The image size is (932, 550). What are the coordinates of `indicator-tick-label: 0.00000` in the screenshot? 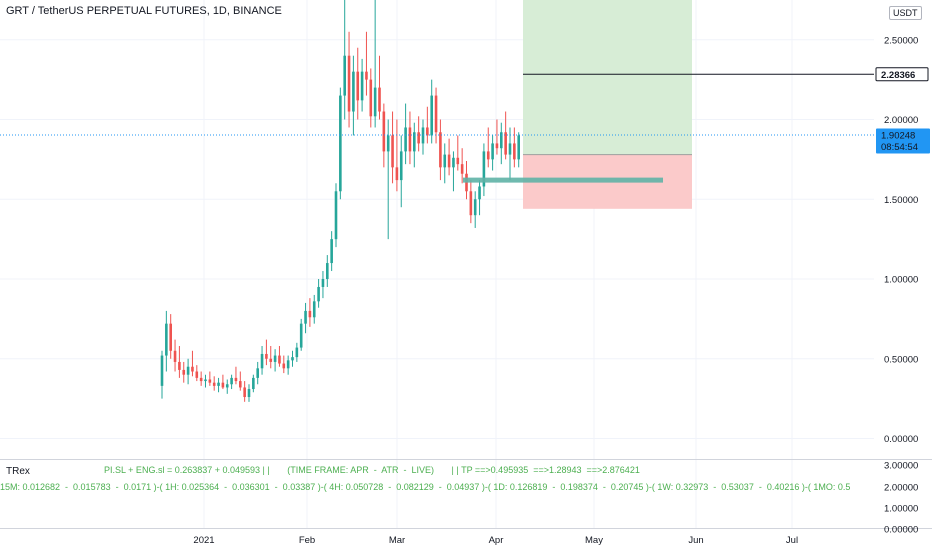 It's located at (901, 530).